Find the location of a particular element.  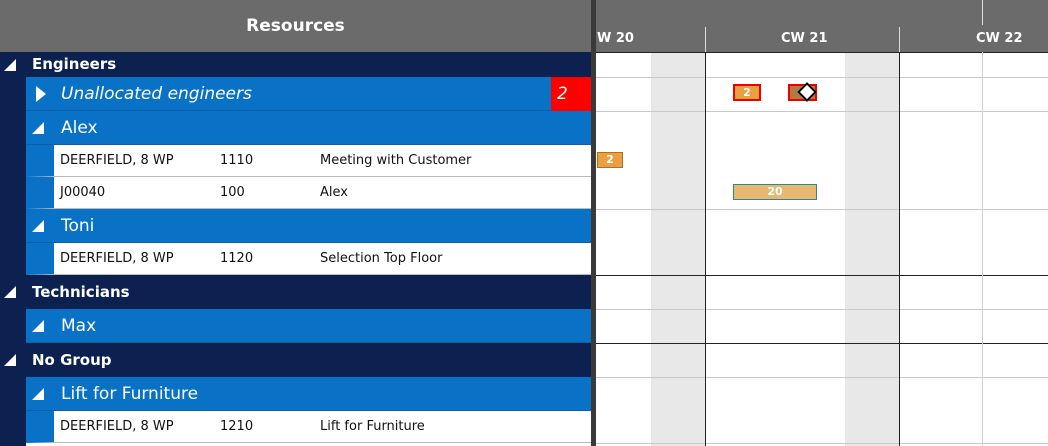

expand-toggle is located at coordinates (41, 94).